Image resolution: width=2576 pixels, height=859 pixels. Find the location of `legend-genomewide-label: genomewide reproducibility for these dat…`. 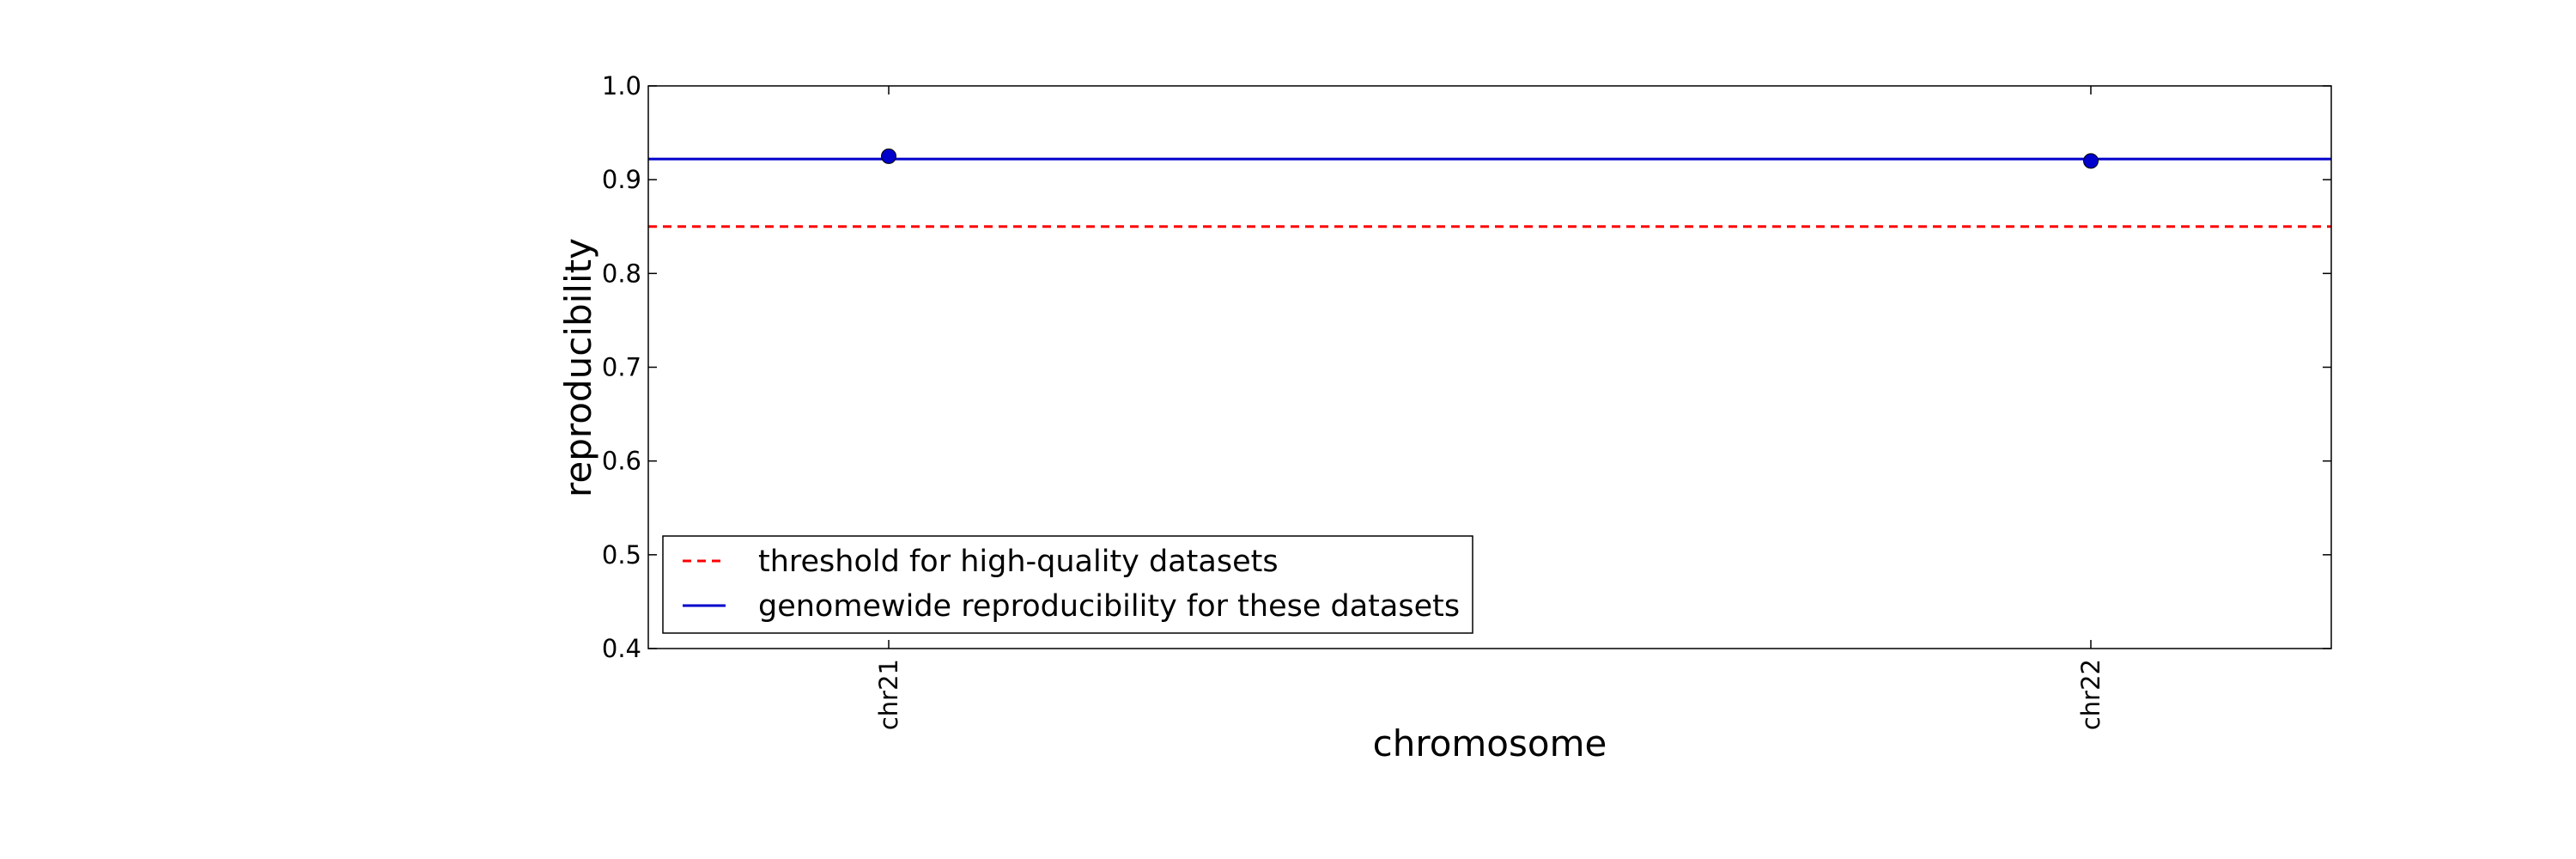

legend-genomewide-label: genomewide reproducibility for these dat… is located at coordinates (1109, 606).